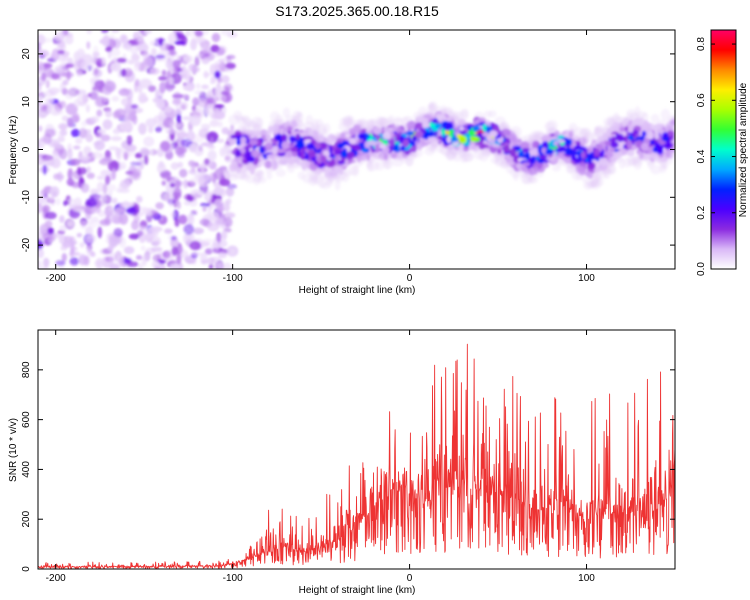  Describe the element at coordinates (13, 450) in the screenshot. I see `snr-y-axis-label: SNR (10 * v/v)` at that location.